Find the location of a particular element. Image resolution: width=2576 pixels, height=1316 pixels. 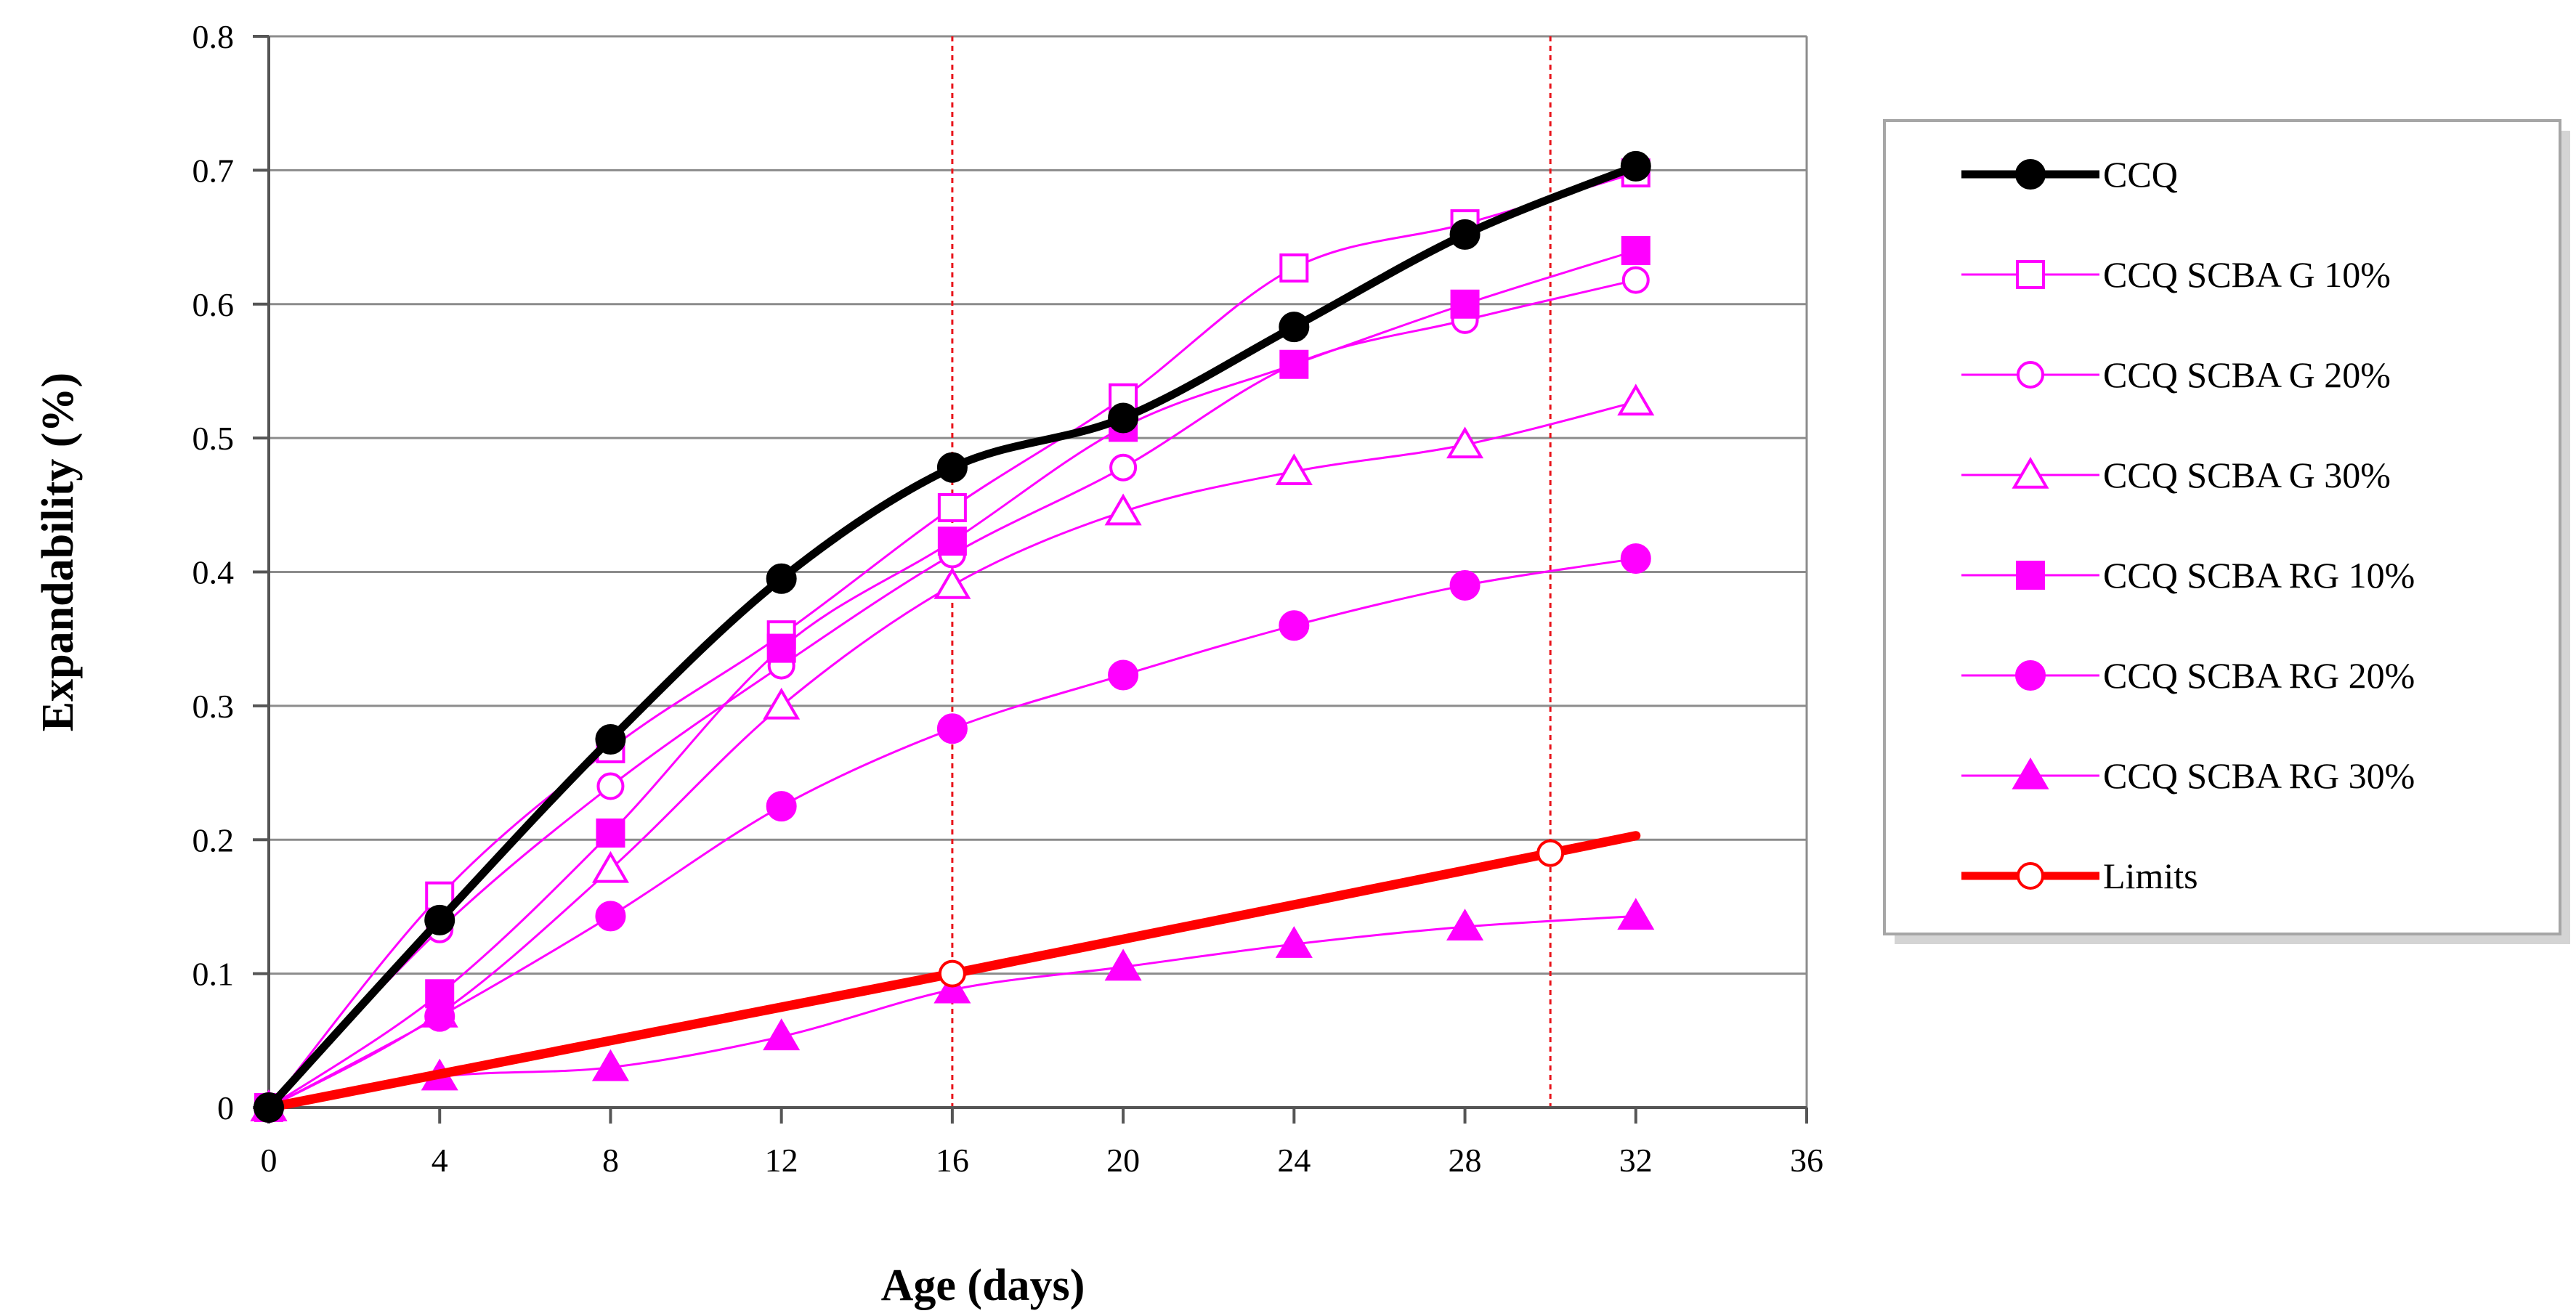

y-tick-label: 0.5 is located at coordinates (214, 438).